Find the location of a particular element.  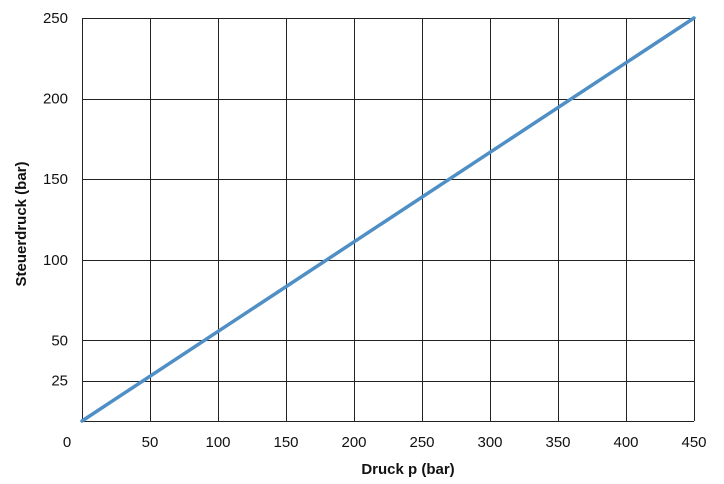

x-tick-label: 0 is located at coordinates (67, 442).